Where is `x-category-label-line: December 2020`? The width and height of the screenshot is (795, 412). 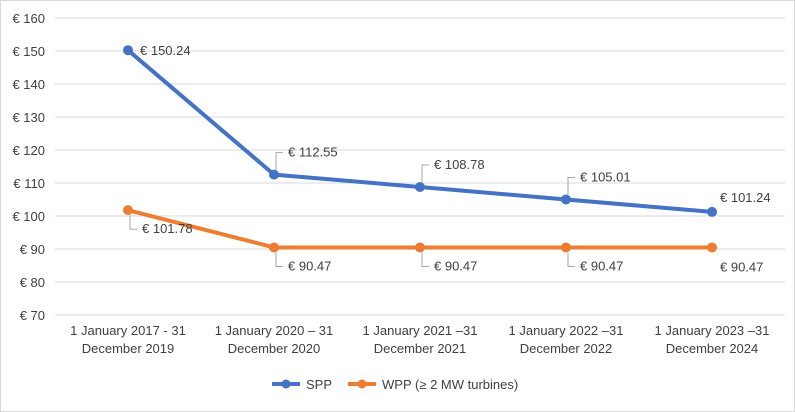
x-category-label-line: December 2020 is located at coordinates (274, 348).